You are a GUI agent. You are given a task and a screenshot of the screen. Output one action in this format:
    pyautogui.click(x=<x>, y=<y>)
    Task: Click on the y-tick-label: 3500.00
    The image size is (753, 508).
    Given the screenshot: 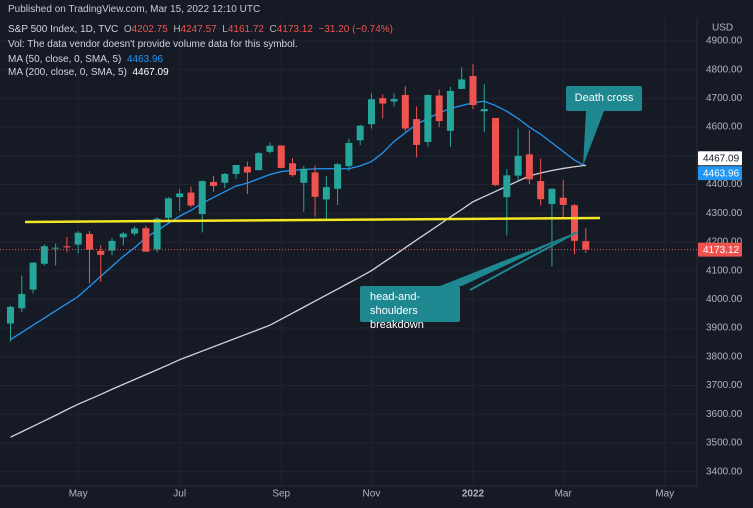 What is the action you would take?
    pyautogui.click(x=724, y=443)
    